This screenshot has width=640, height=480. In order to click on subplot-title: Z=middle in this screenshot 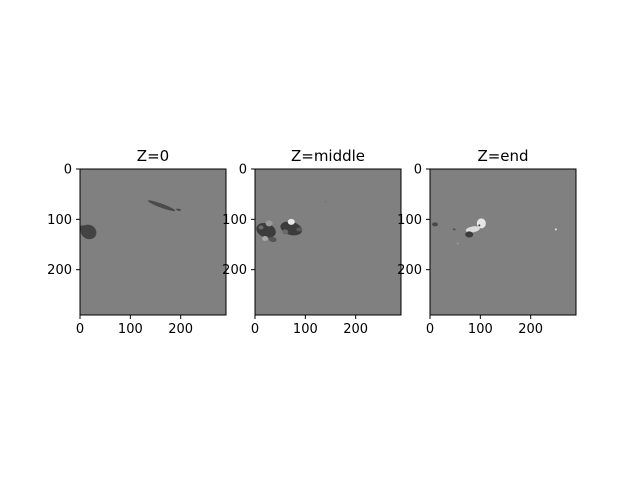, I will do `click(328, 156)`.